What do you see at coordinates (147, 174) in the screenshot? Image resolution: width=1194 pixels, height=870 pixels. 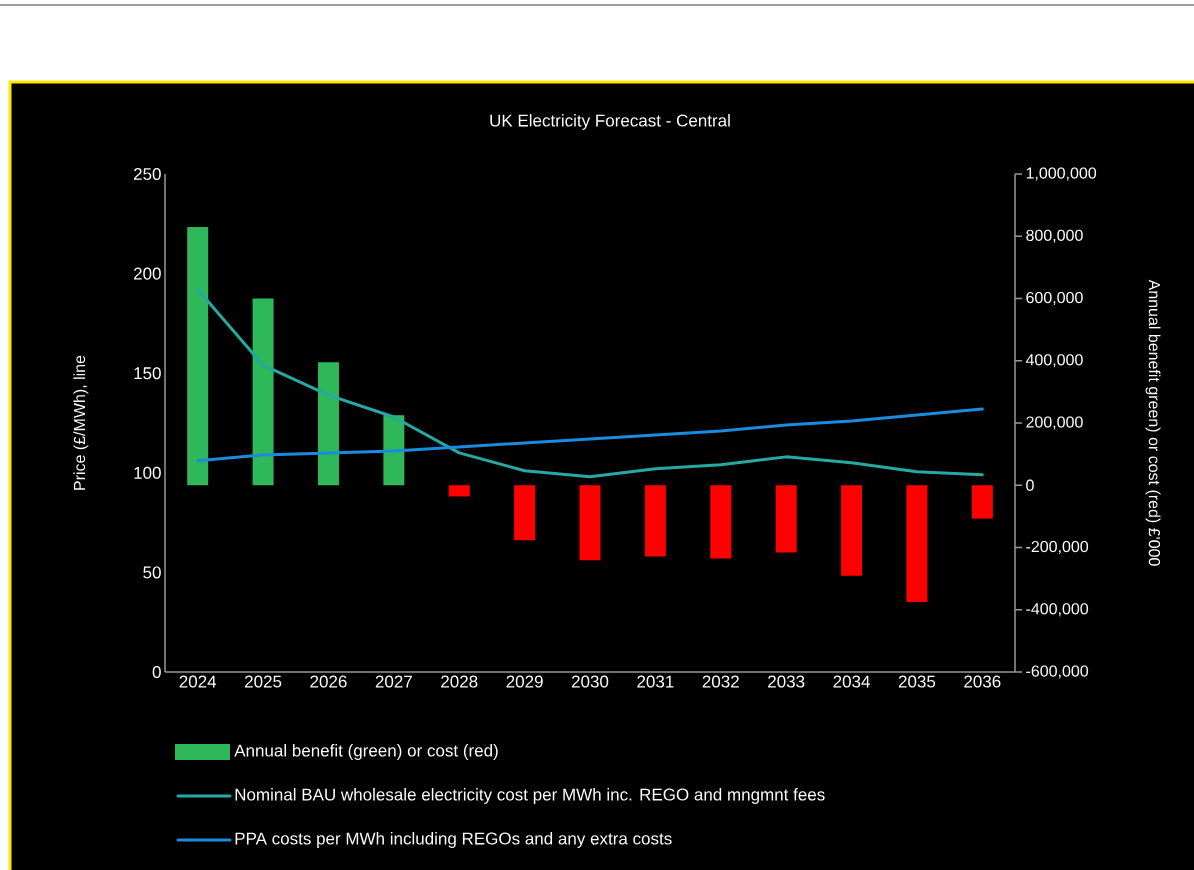 I see `y-tick-label: 250` at bounding box center [147, 174].